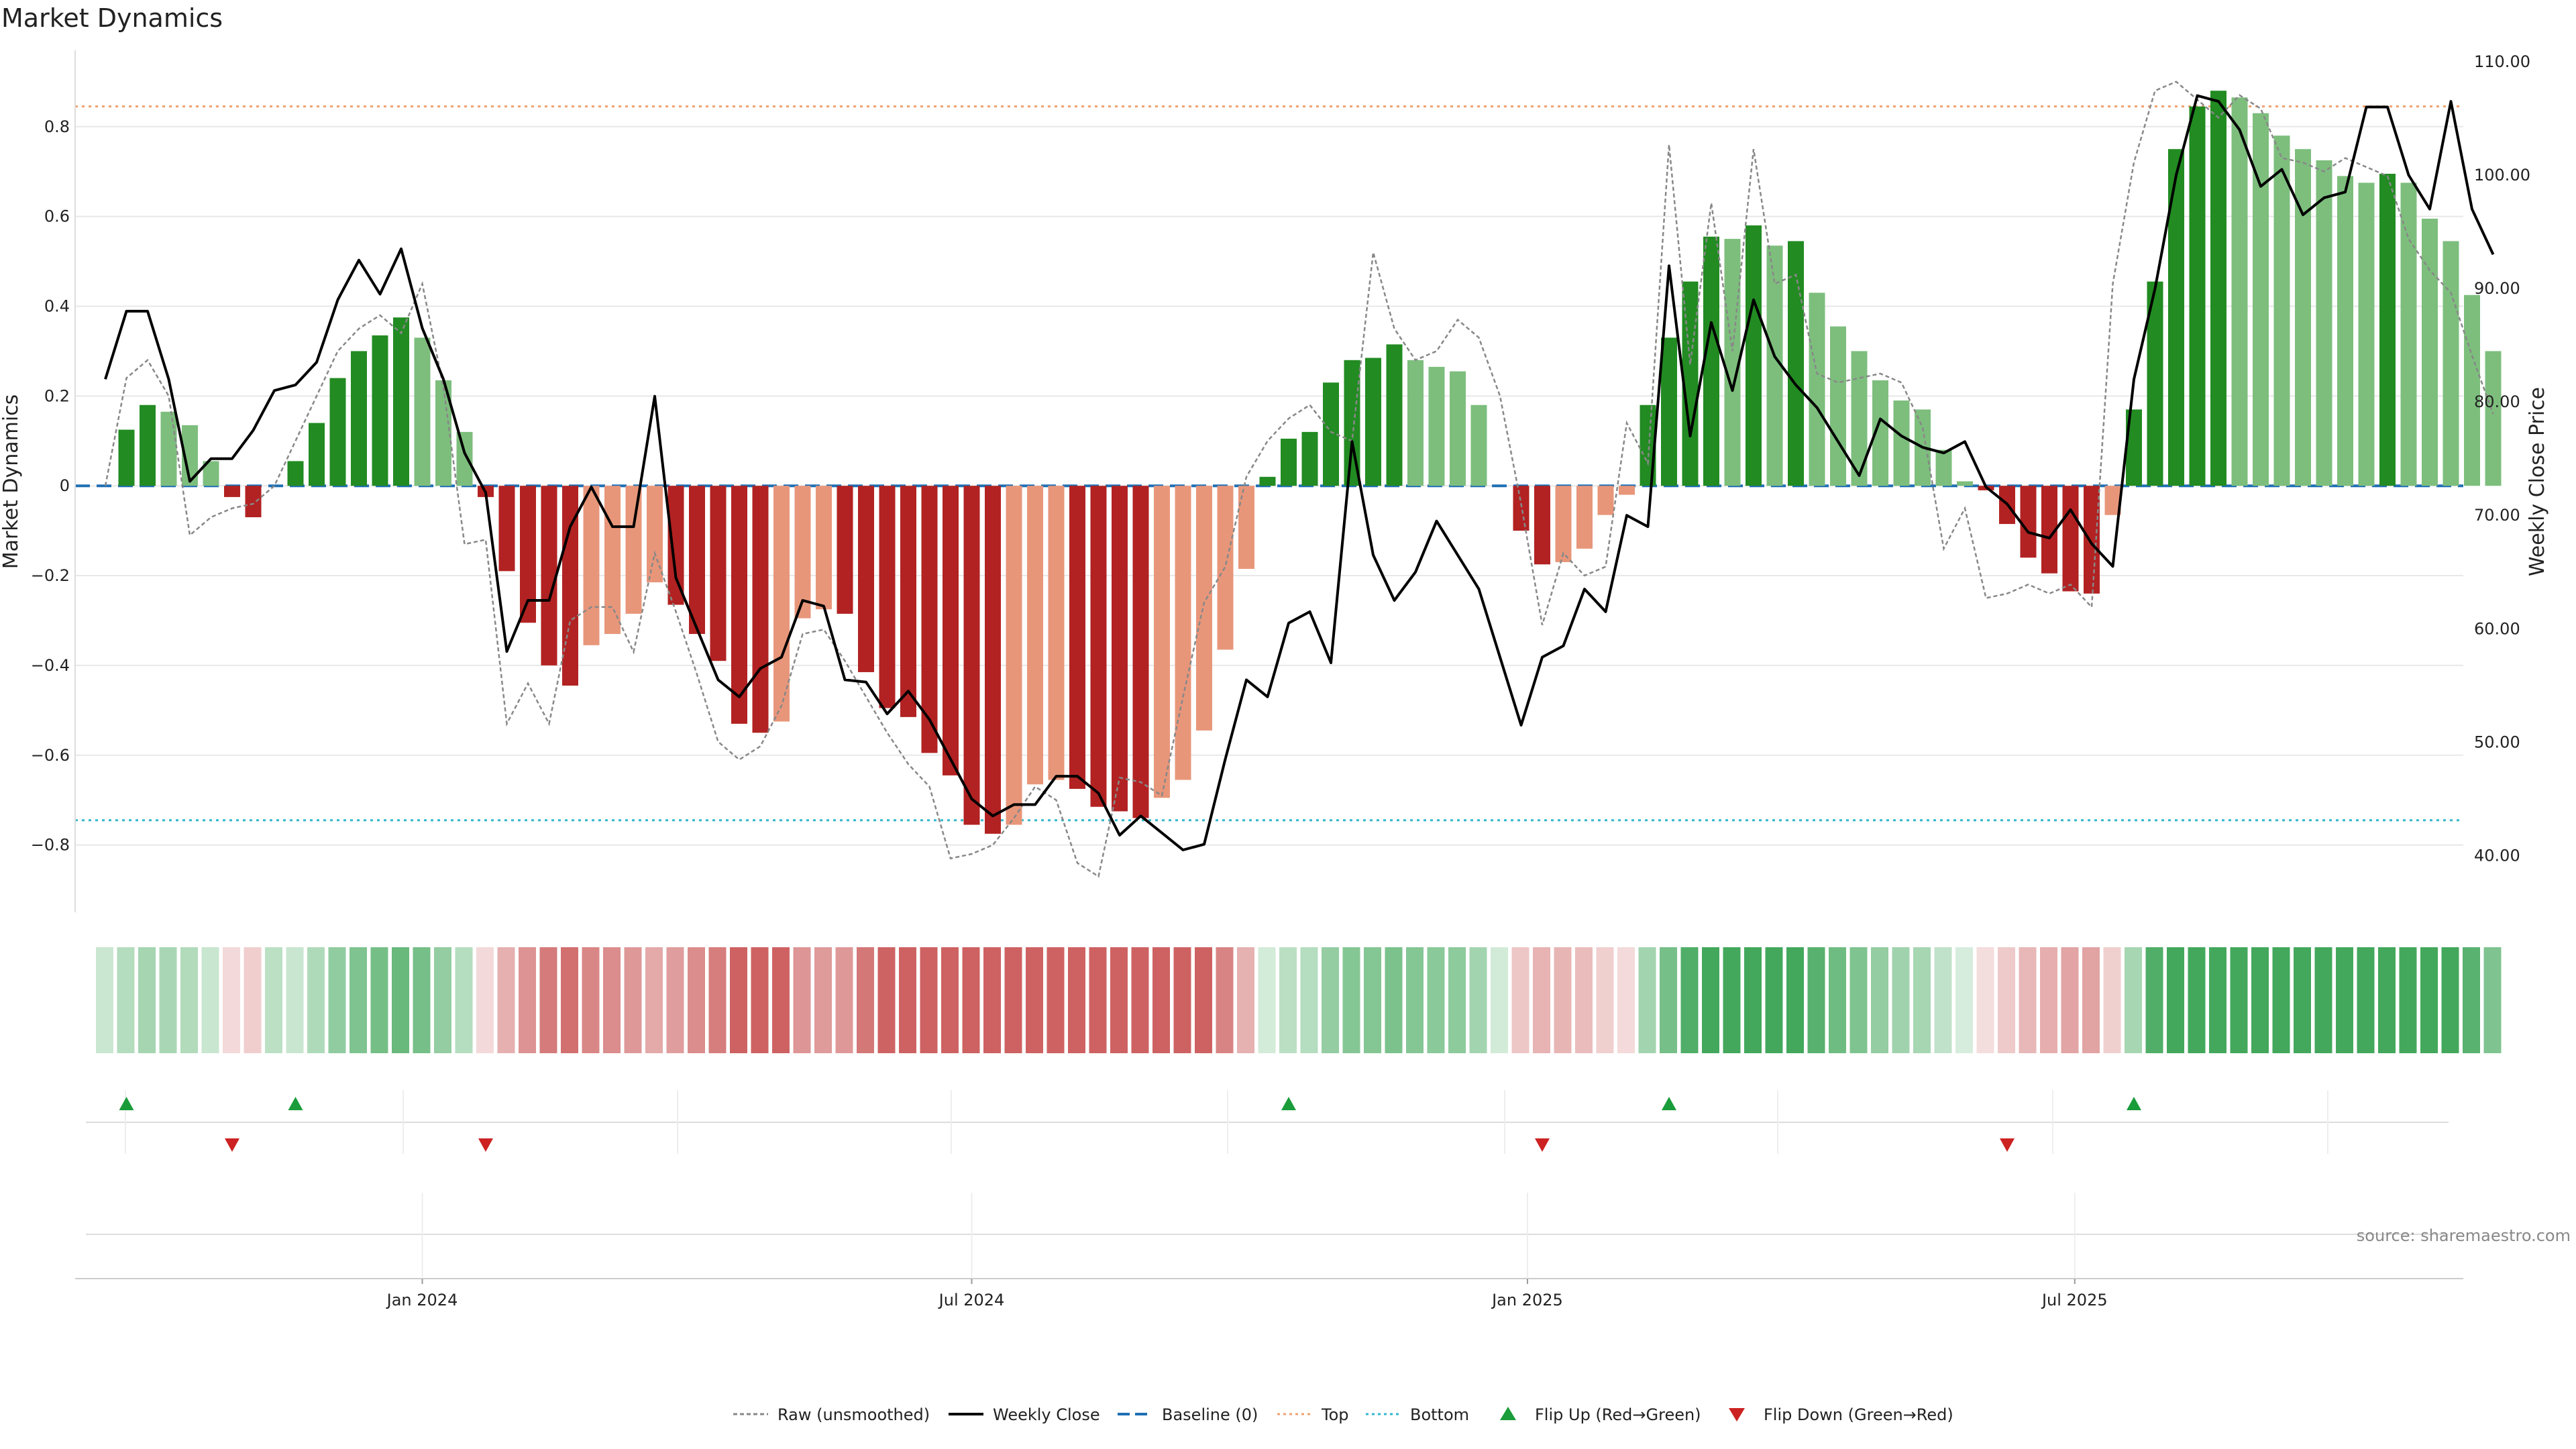 This screenshot has width=2576, height=1449. What do you see at coordinates (1527, 1300) in the screenshot?
I see `x-tick-label: Jan 2025` at bounding box center [1527, 1300].